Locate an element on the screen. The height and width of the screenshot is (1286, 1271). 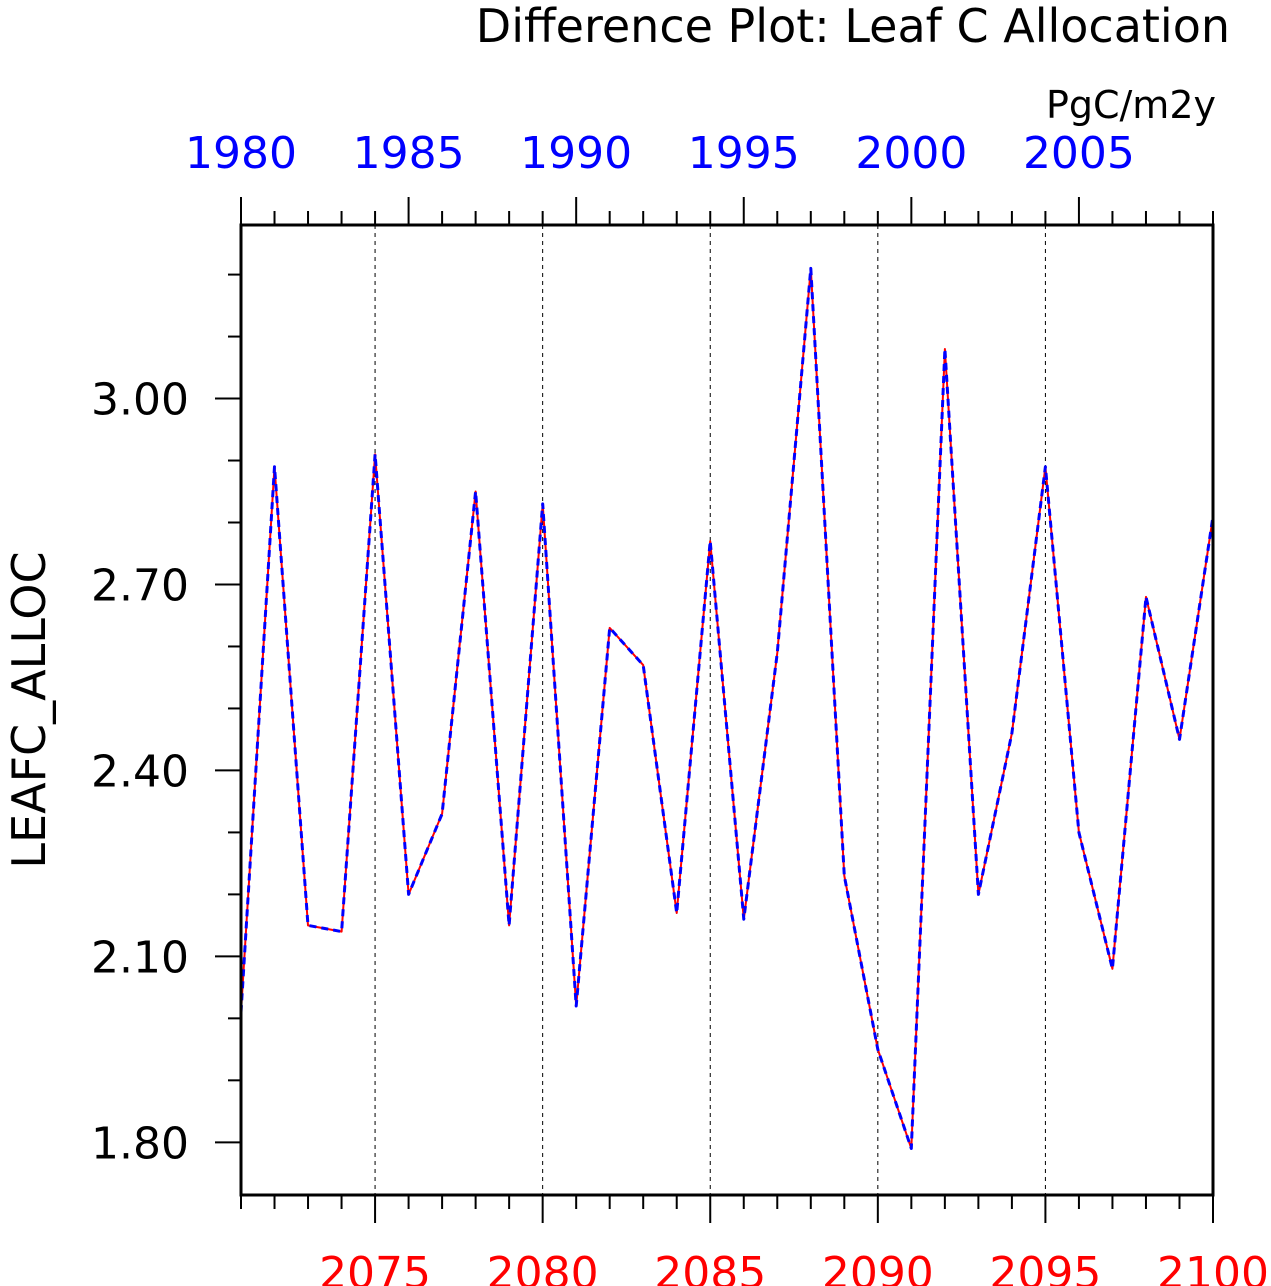
x-top-tick-label: 1995 is located at coordinates (744, 153).